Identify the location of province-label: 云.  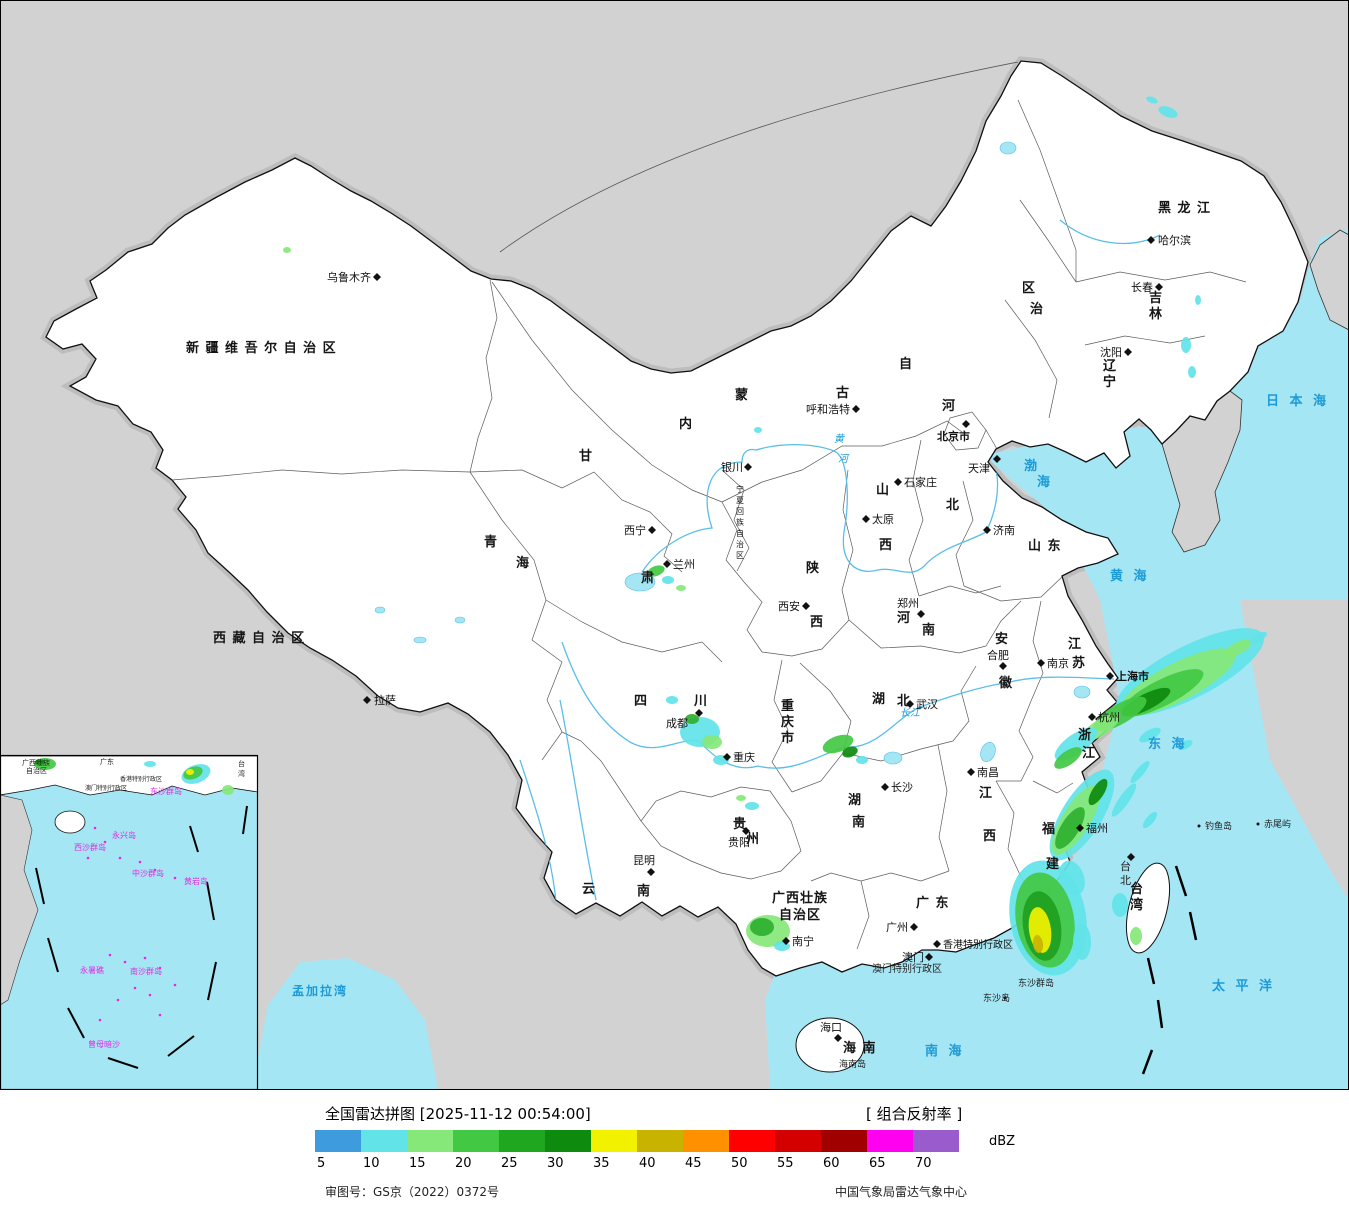
(589, 889).